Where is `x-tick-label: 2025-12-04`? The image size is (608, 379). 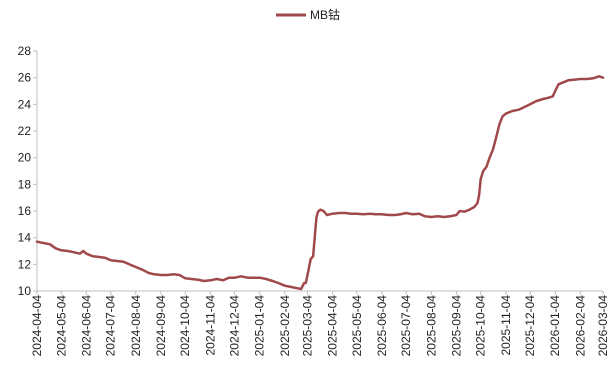 x-tick-label: 2025-12-04 is located at coordinates (530, 326).